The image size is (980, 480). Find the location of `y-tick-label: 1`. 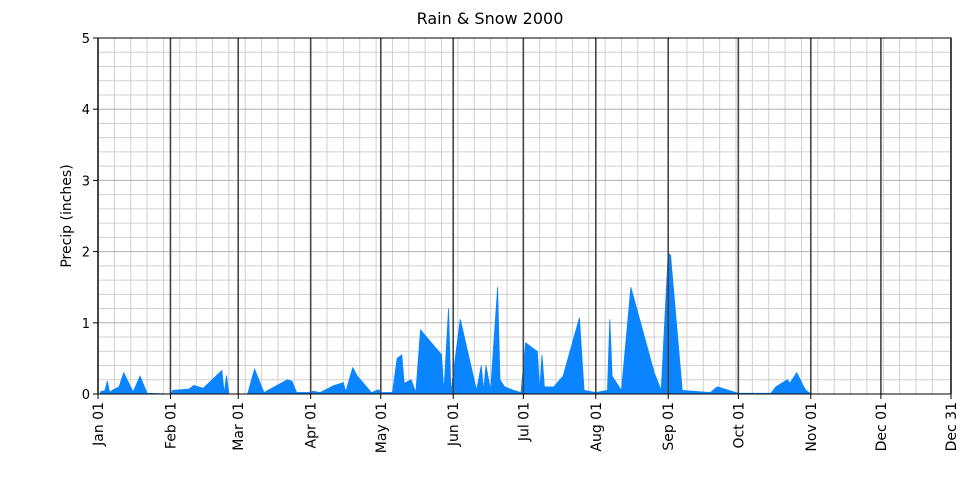

y-tick-label: 1 is located at coordinates (86, 324).